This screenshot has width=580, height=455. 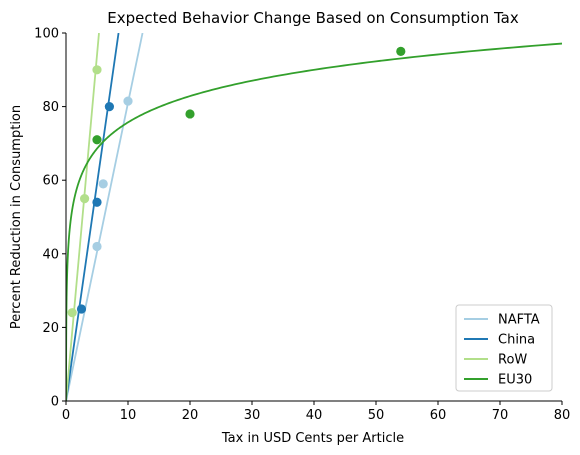 What do you see at coordinates (438, 415) in the screenshot?
I see `x-tick-label: 60` at bounding box center [438, 415].